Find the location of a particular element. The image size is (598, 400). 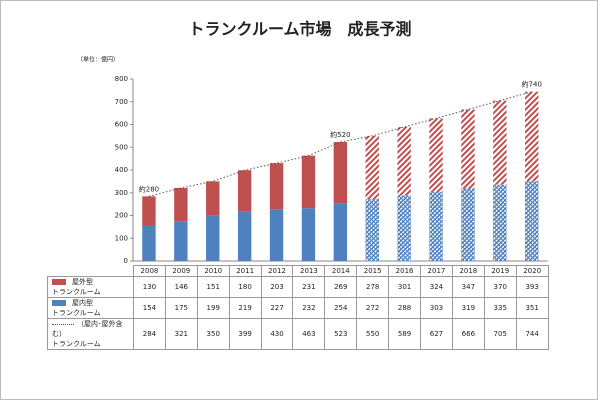

table-value: 321 is located at coordinates (181, 334).